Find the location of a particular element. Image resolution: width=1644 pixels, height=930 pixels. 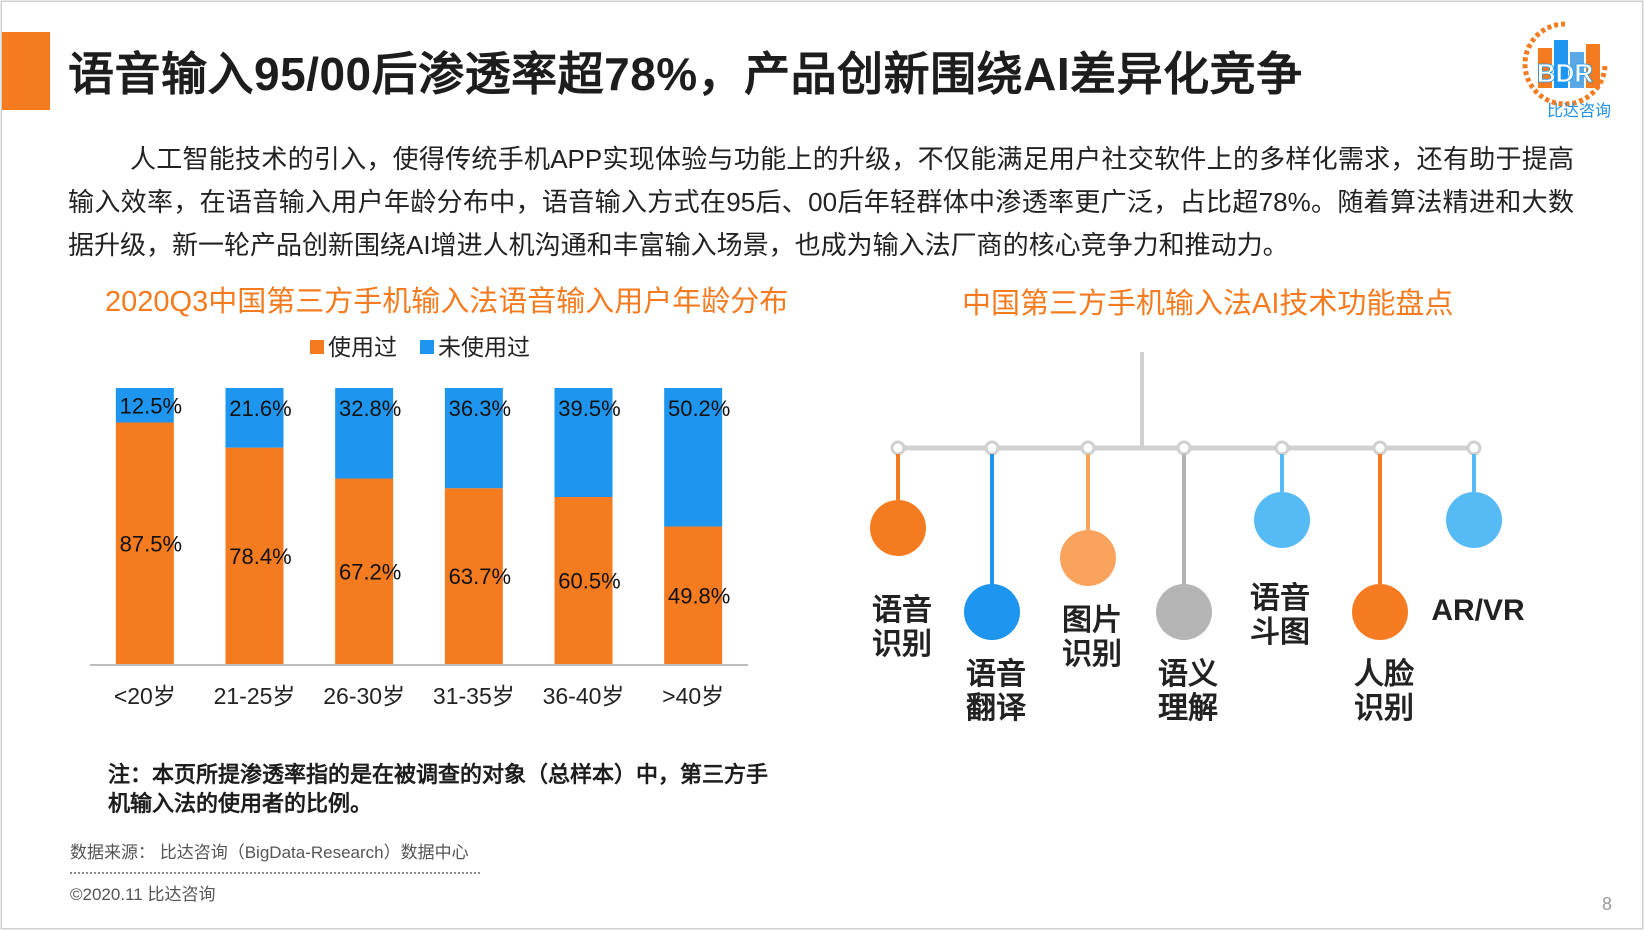

x-tick-label-1: 21-25岁 is located at coordinates (255, 696).